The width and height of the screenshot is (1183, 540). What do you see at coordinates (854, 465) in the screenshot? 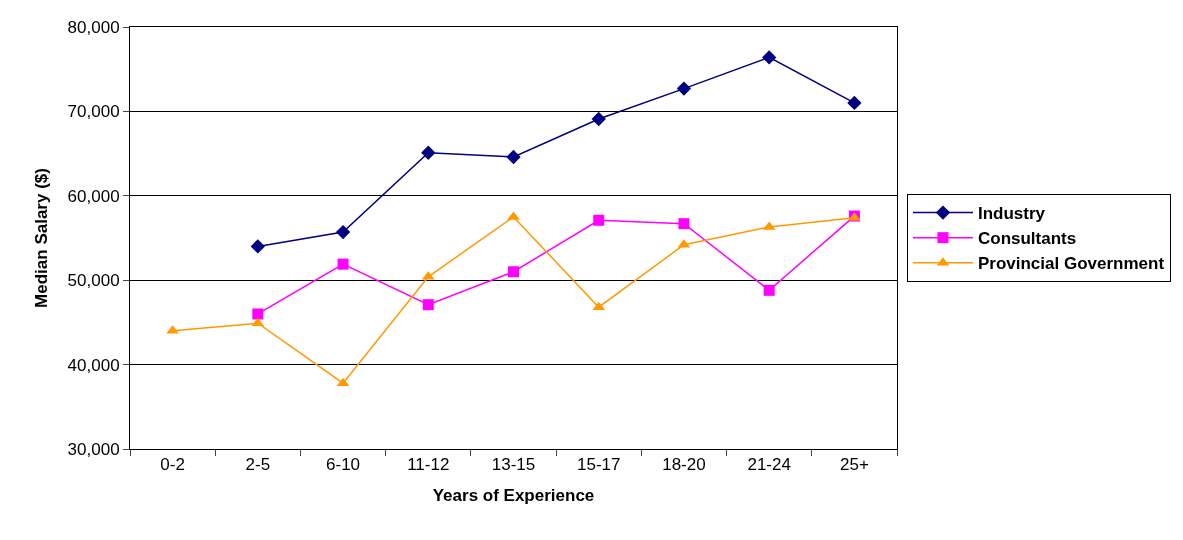
I see `x-tick-label: 25+` at bounding box center [854, 465].